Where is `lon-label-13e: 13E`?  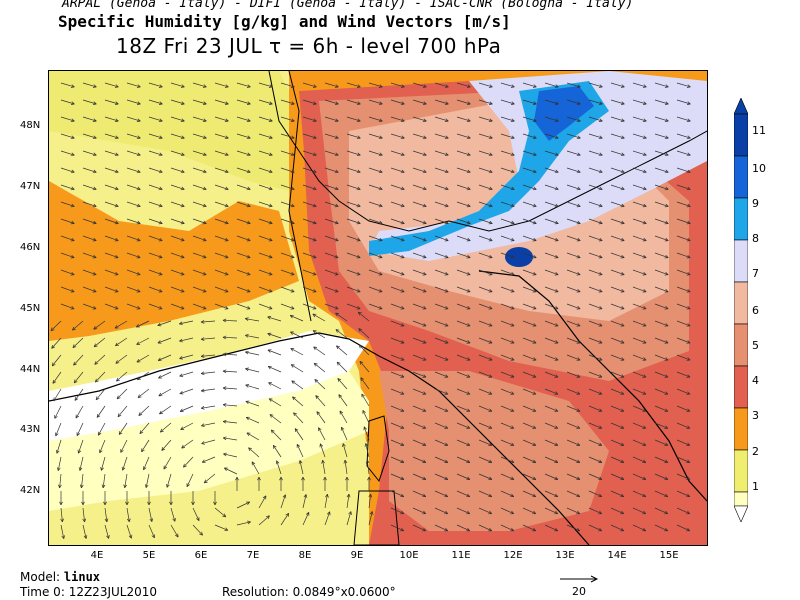 lon-label-13e: 13E is located at coordinates (565, 555).